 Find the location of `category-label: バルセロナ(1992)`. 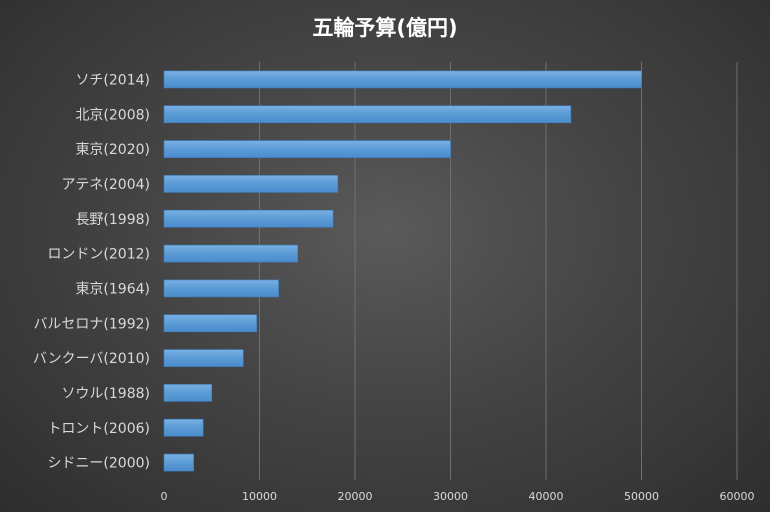

category-label: バルセロナ(1992) is located at coordinates (91, 324).